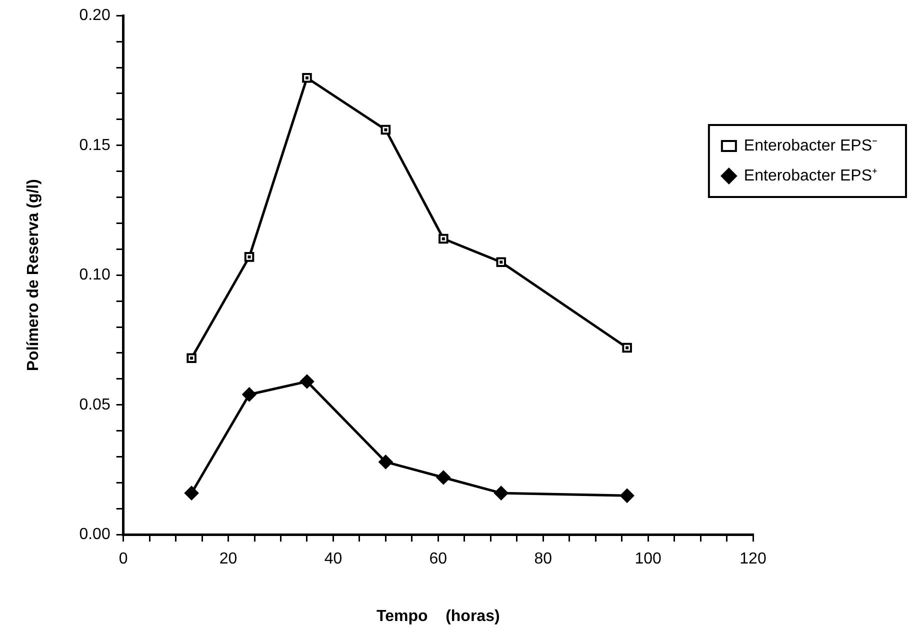 The image size is (921, 640). Describe the element at coordinates (94, 275) in the screenshot. I see `y-tick-label: 0.10` at that location.